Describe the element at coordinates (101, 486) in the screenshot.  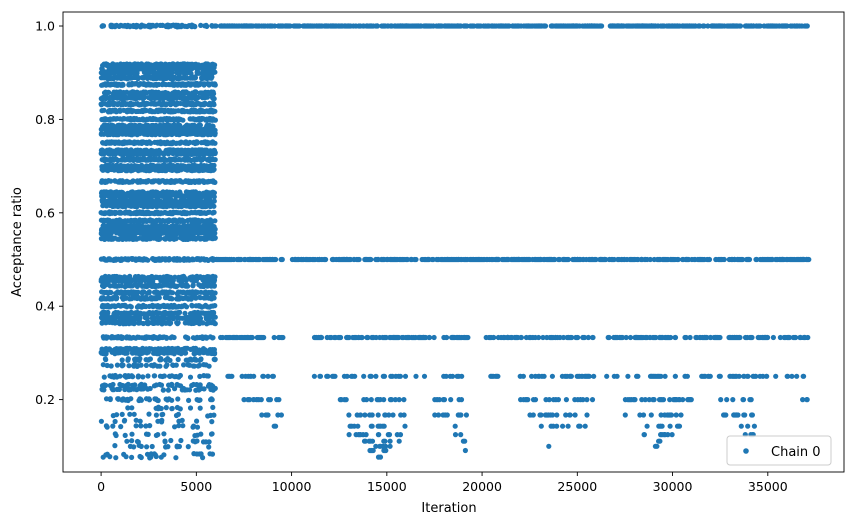
I see `x-tick-label: 0` at that location.